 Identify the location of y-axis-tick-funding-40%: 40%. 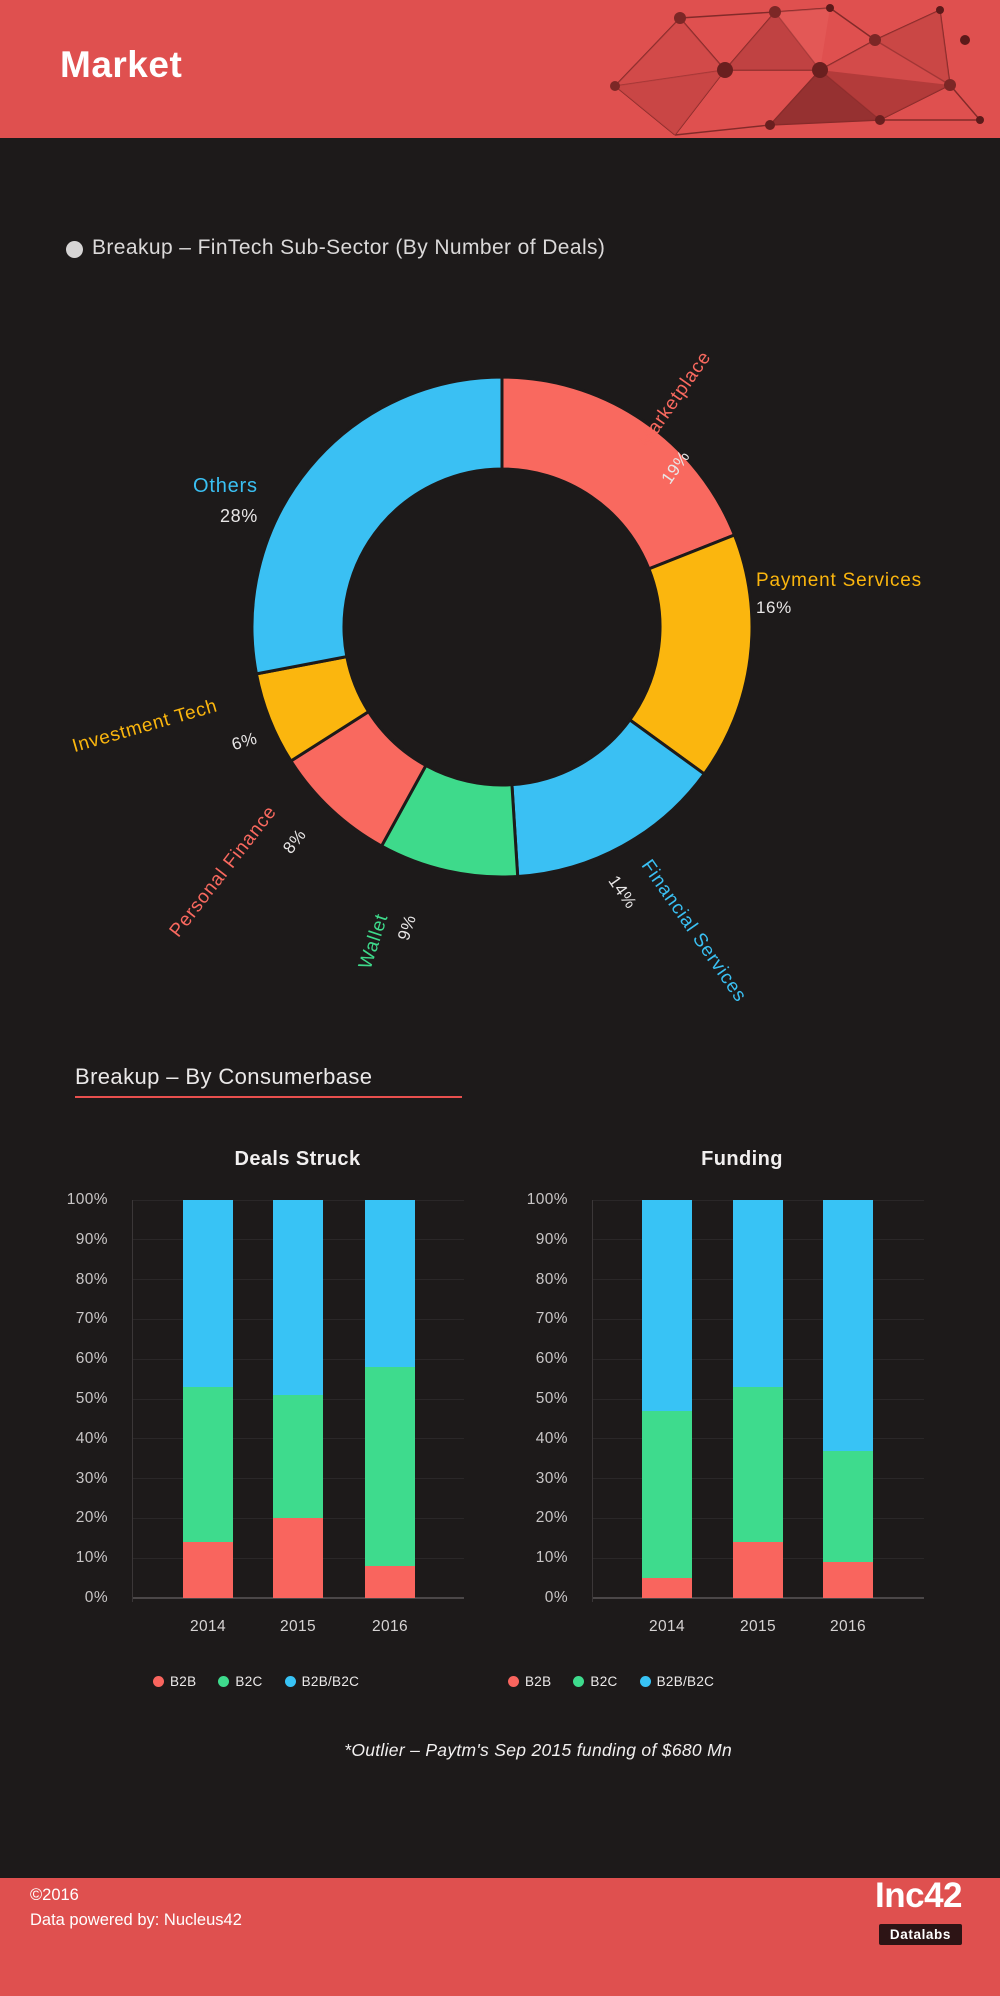
(551, 1438).